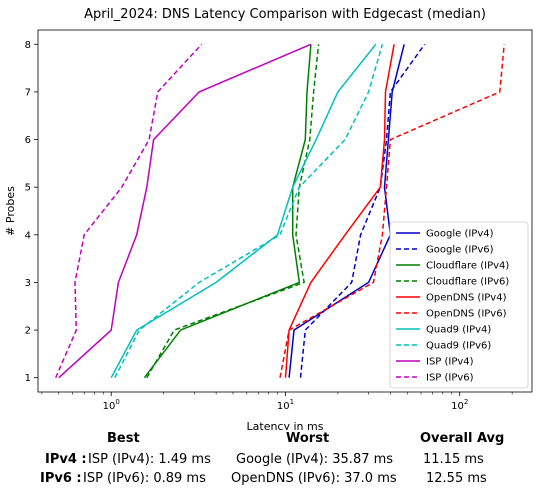  Describe the element at coordinates (66, 459) in the screenshot. I see `ipv4-row-label: IPv4 :` at that location.